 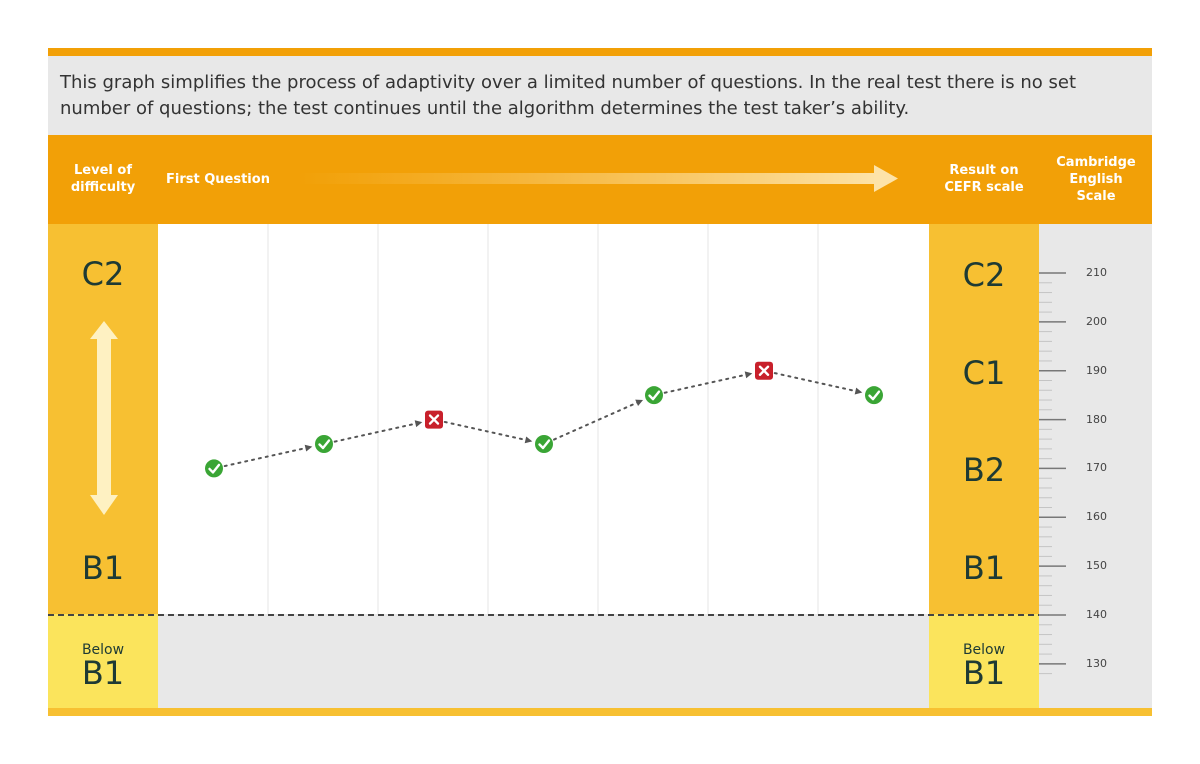 What do you see at coordinates (984, 673) in the screenshot?
I see `right-below-b1-label: B1` at bounding box center [984, 673].